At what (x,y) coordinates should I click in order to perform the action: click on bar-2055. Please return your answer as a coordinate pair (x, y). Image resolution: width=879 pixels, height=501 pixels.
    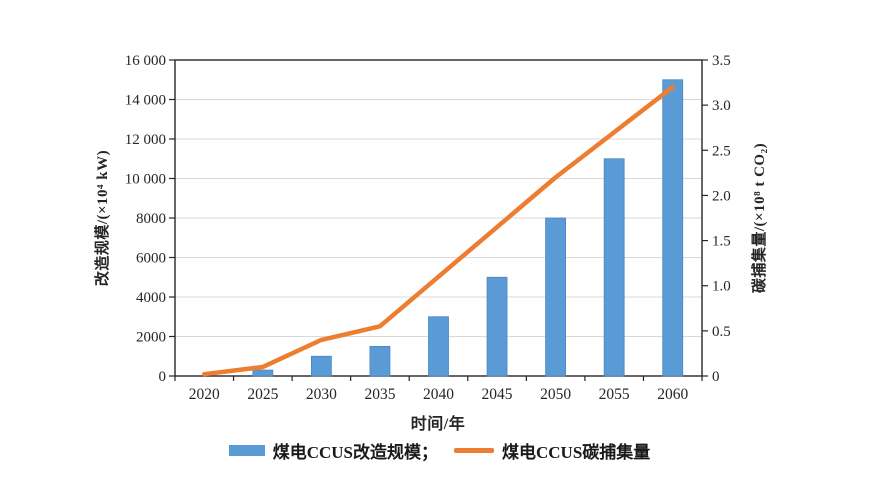
    Looking at the image, I should click on (614, 267).